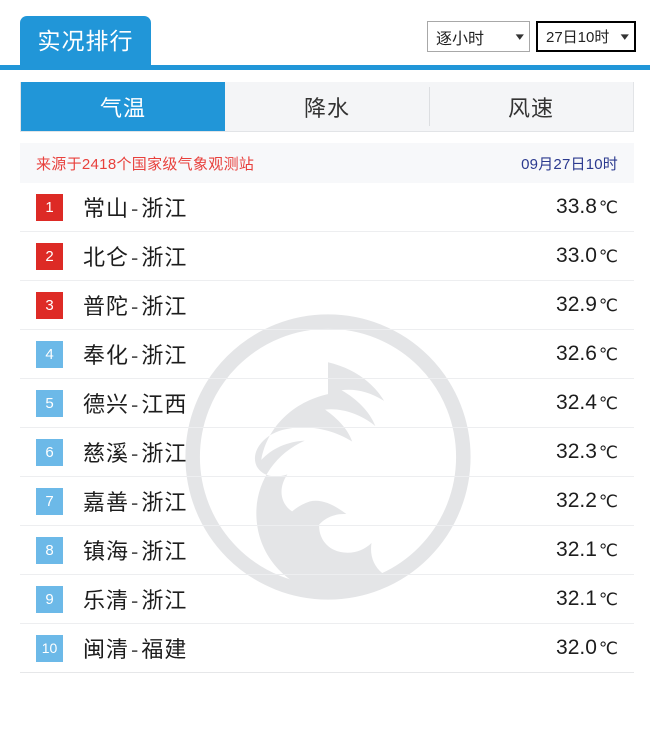 This screenshot has width=650, height=749. I want to click on temperature-number: 32.2, so click(576, 500).